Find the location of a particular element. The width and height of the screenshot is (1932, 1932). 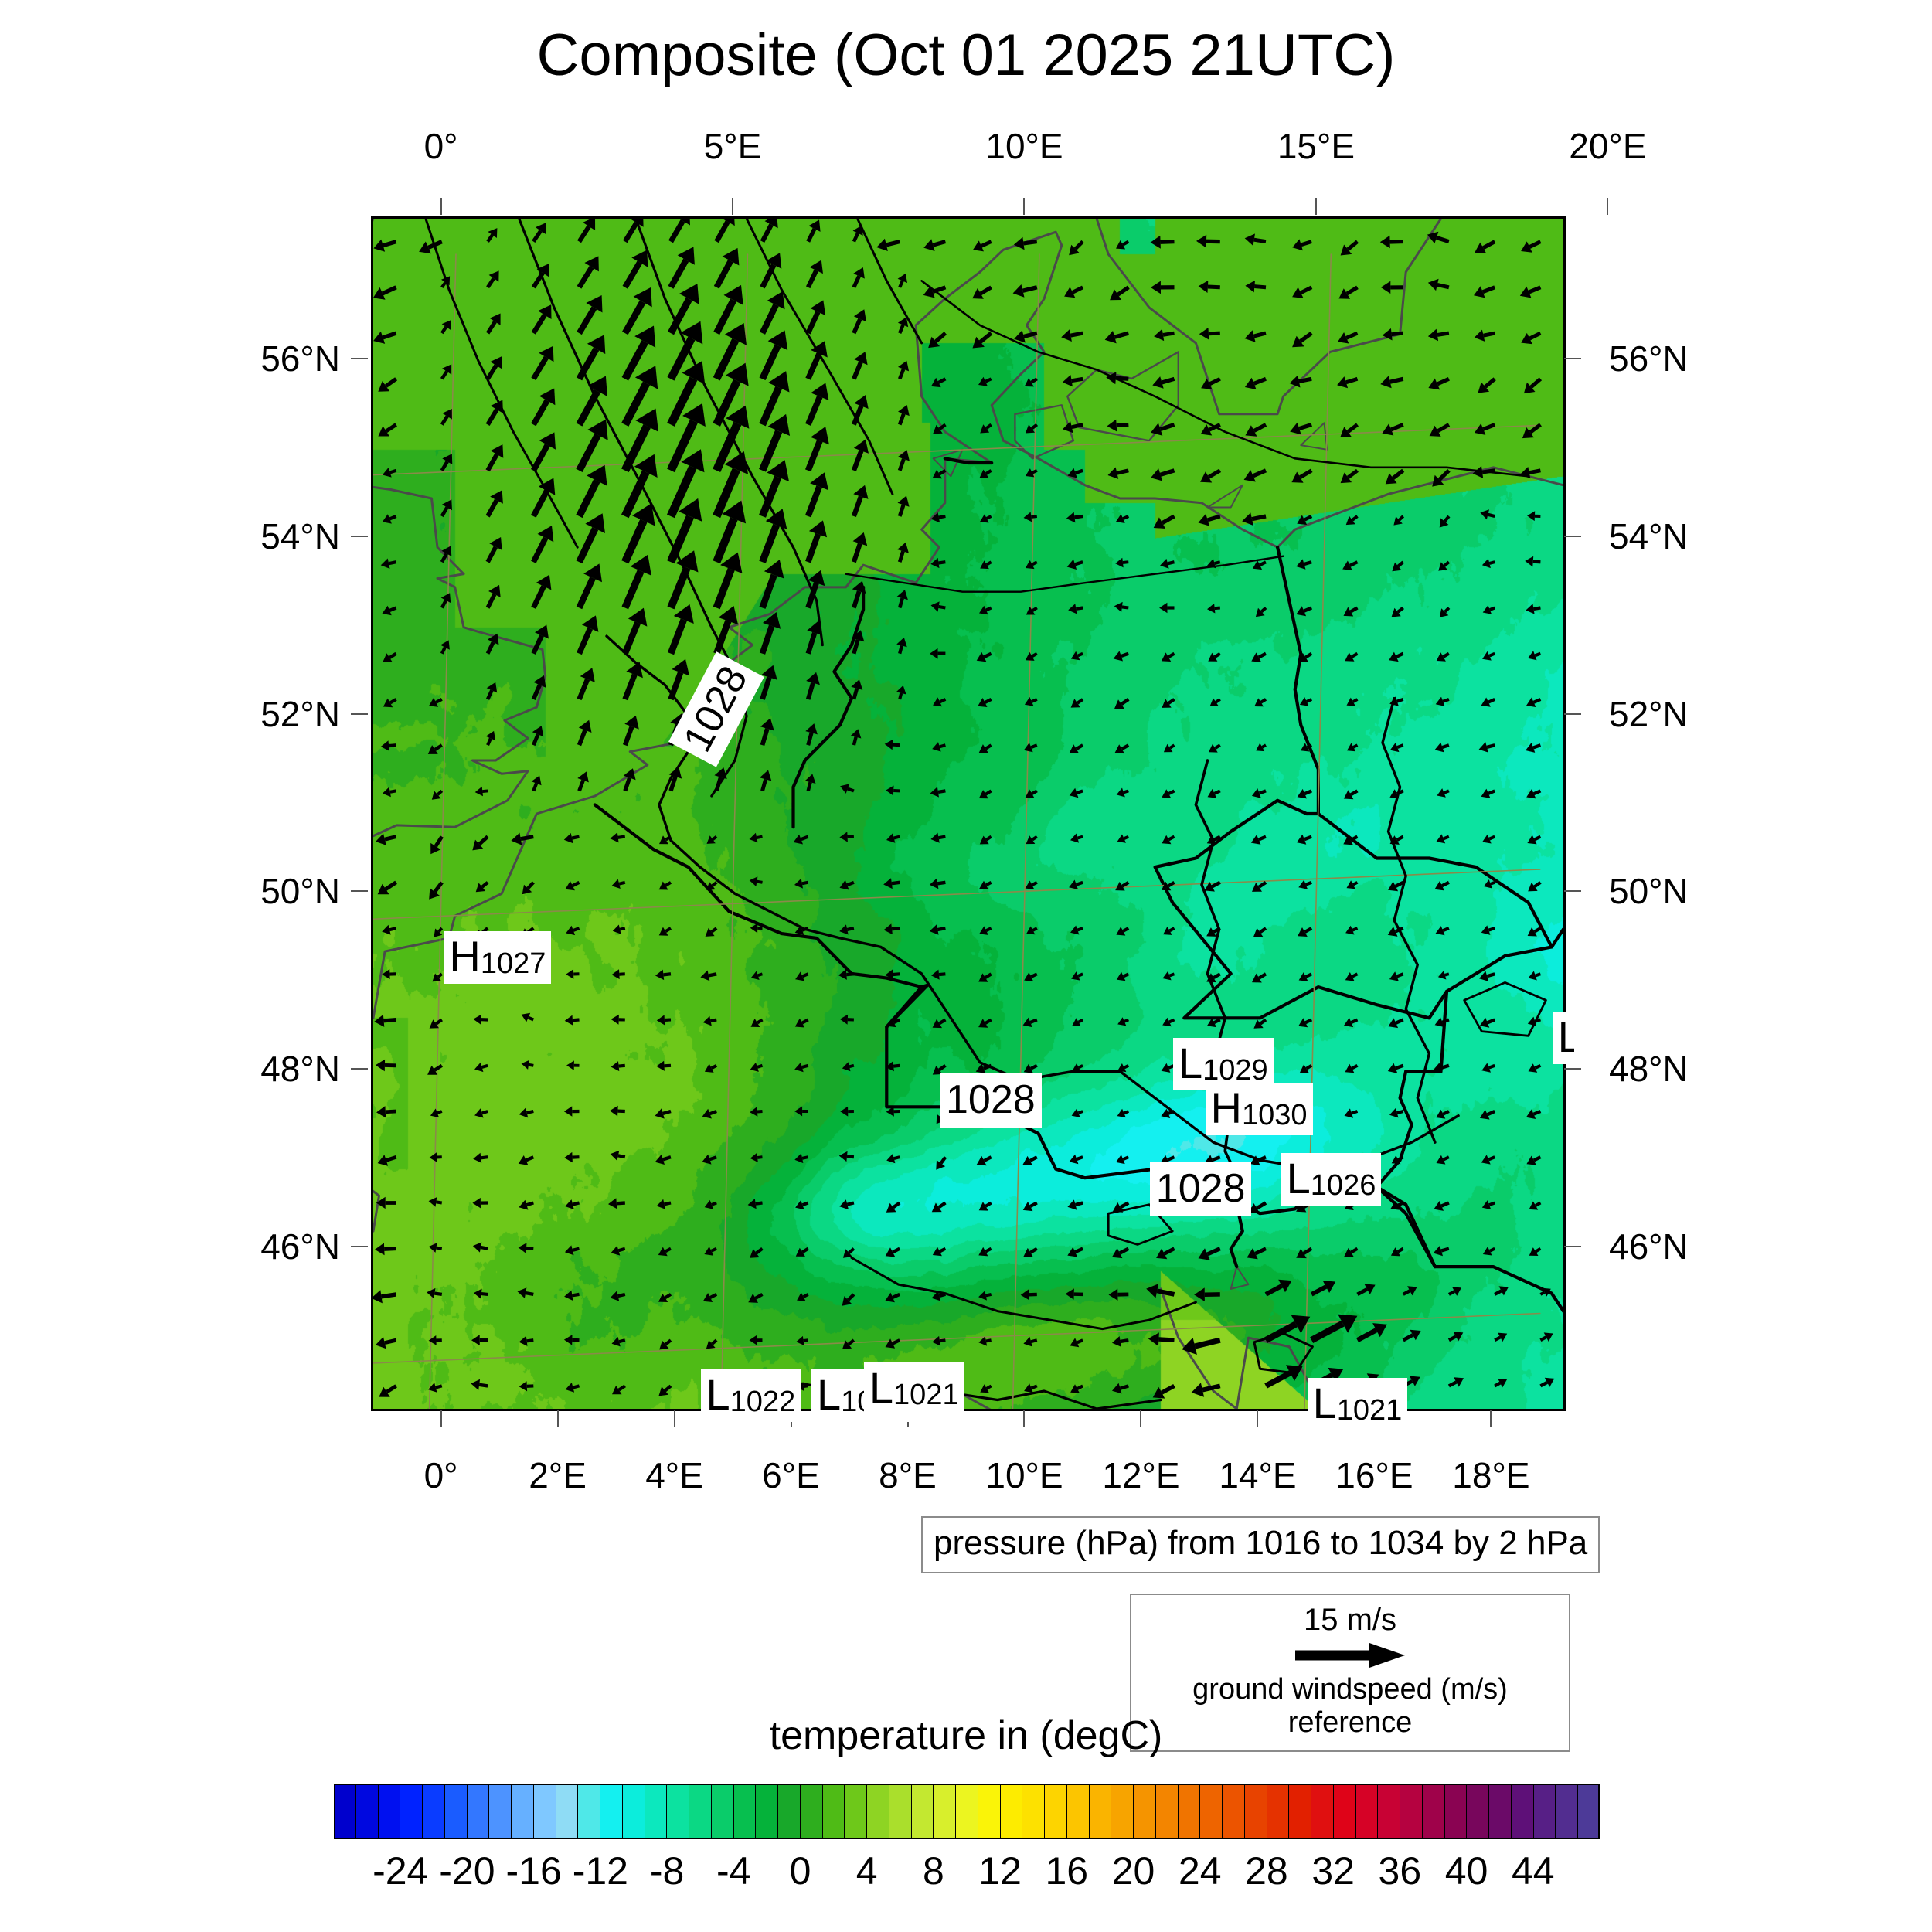

lon-label-bottom: 10°E is located at coordinates (1024, 1475).